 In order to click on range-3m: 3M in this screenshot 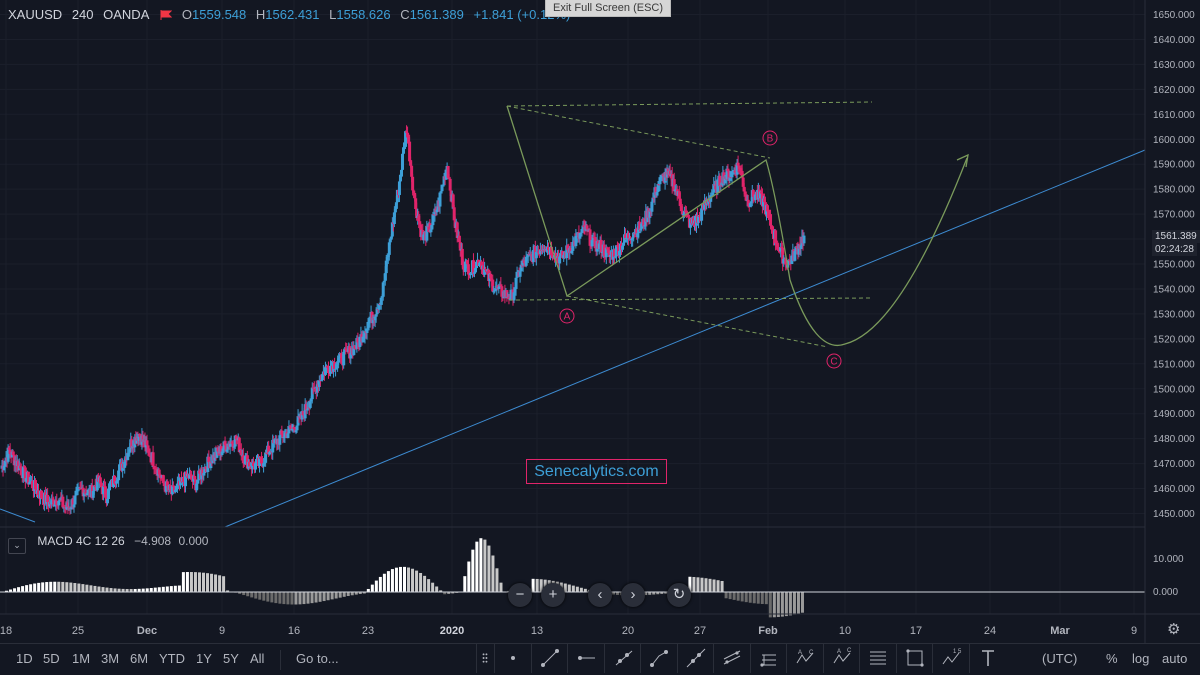, I will do `click(110, 658)`.